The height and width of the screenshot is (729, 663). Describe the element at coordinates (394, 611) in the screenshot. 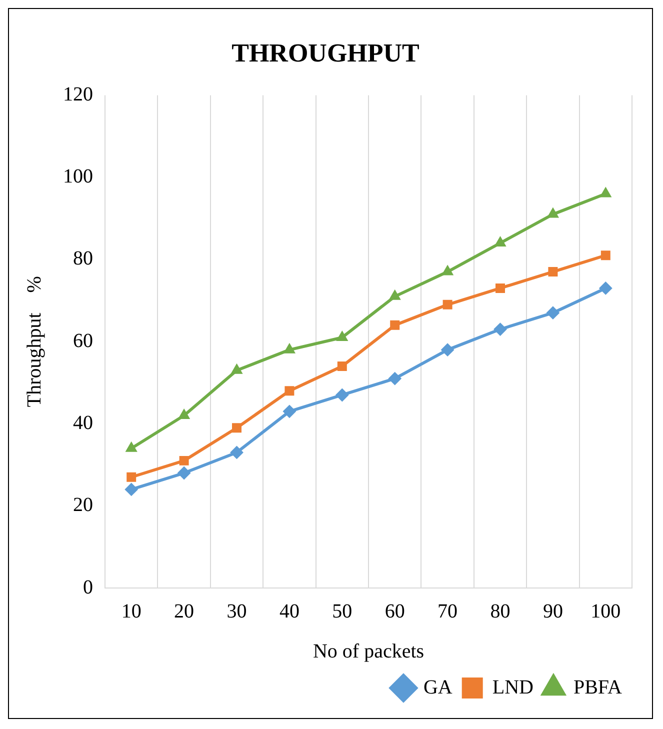

I see `x-tick-label: 60` at that location.